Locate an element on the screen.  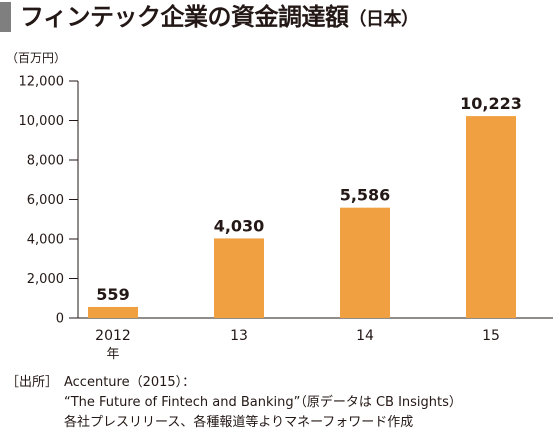
x-tick-label-2012: 2012 is located at coordinates (113, 336).